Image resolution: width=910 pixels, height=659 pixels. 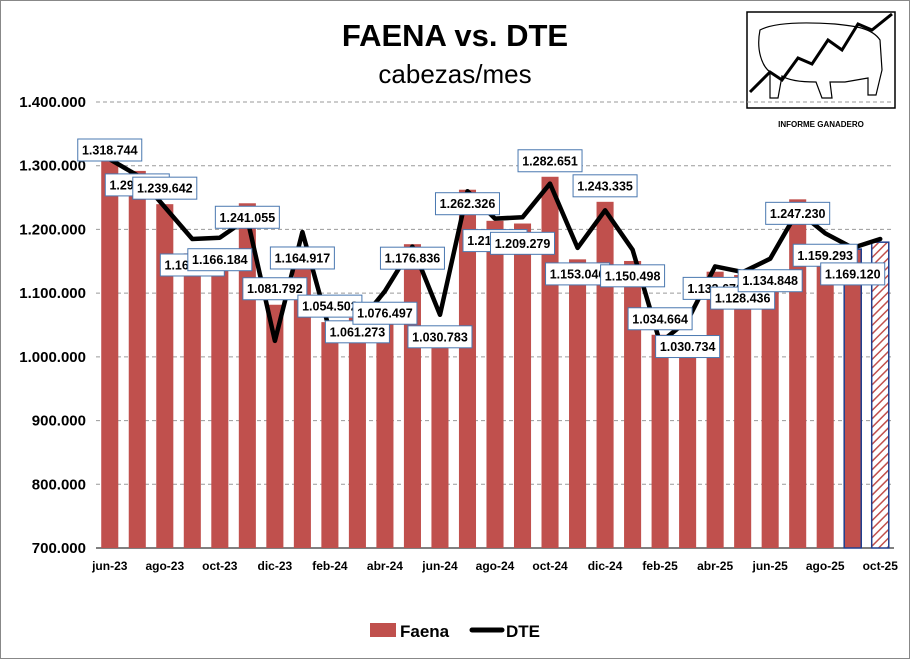 I want to click on data-label: 1.169.120, so click(x=853, y=274).